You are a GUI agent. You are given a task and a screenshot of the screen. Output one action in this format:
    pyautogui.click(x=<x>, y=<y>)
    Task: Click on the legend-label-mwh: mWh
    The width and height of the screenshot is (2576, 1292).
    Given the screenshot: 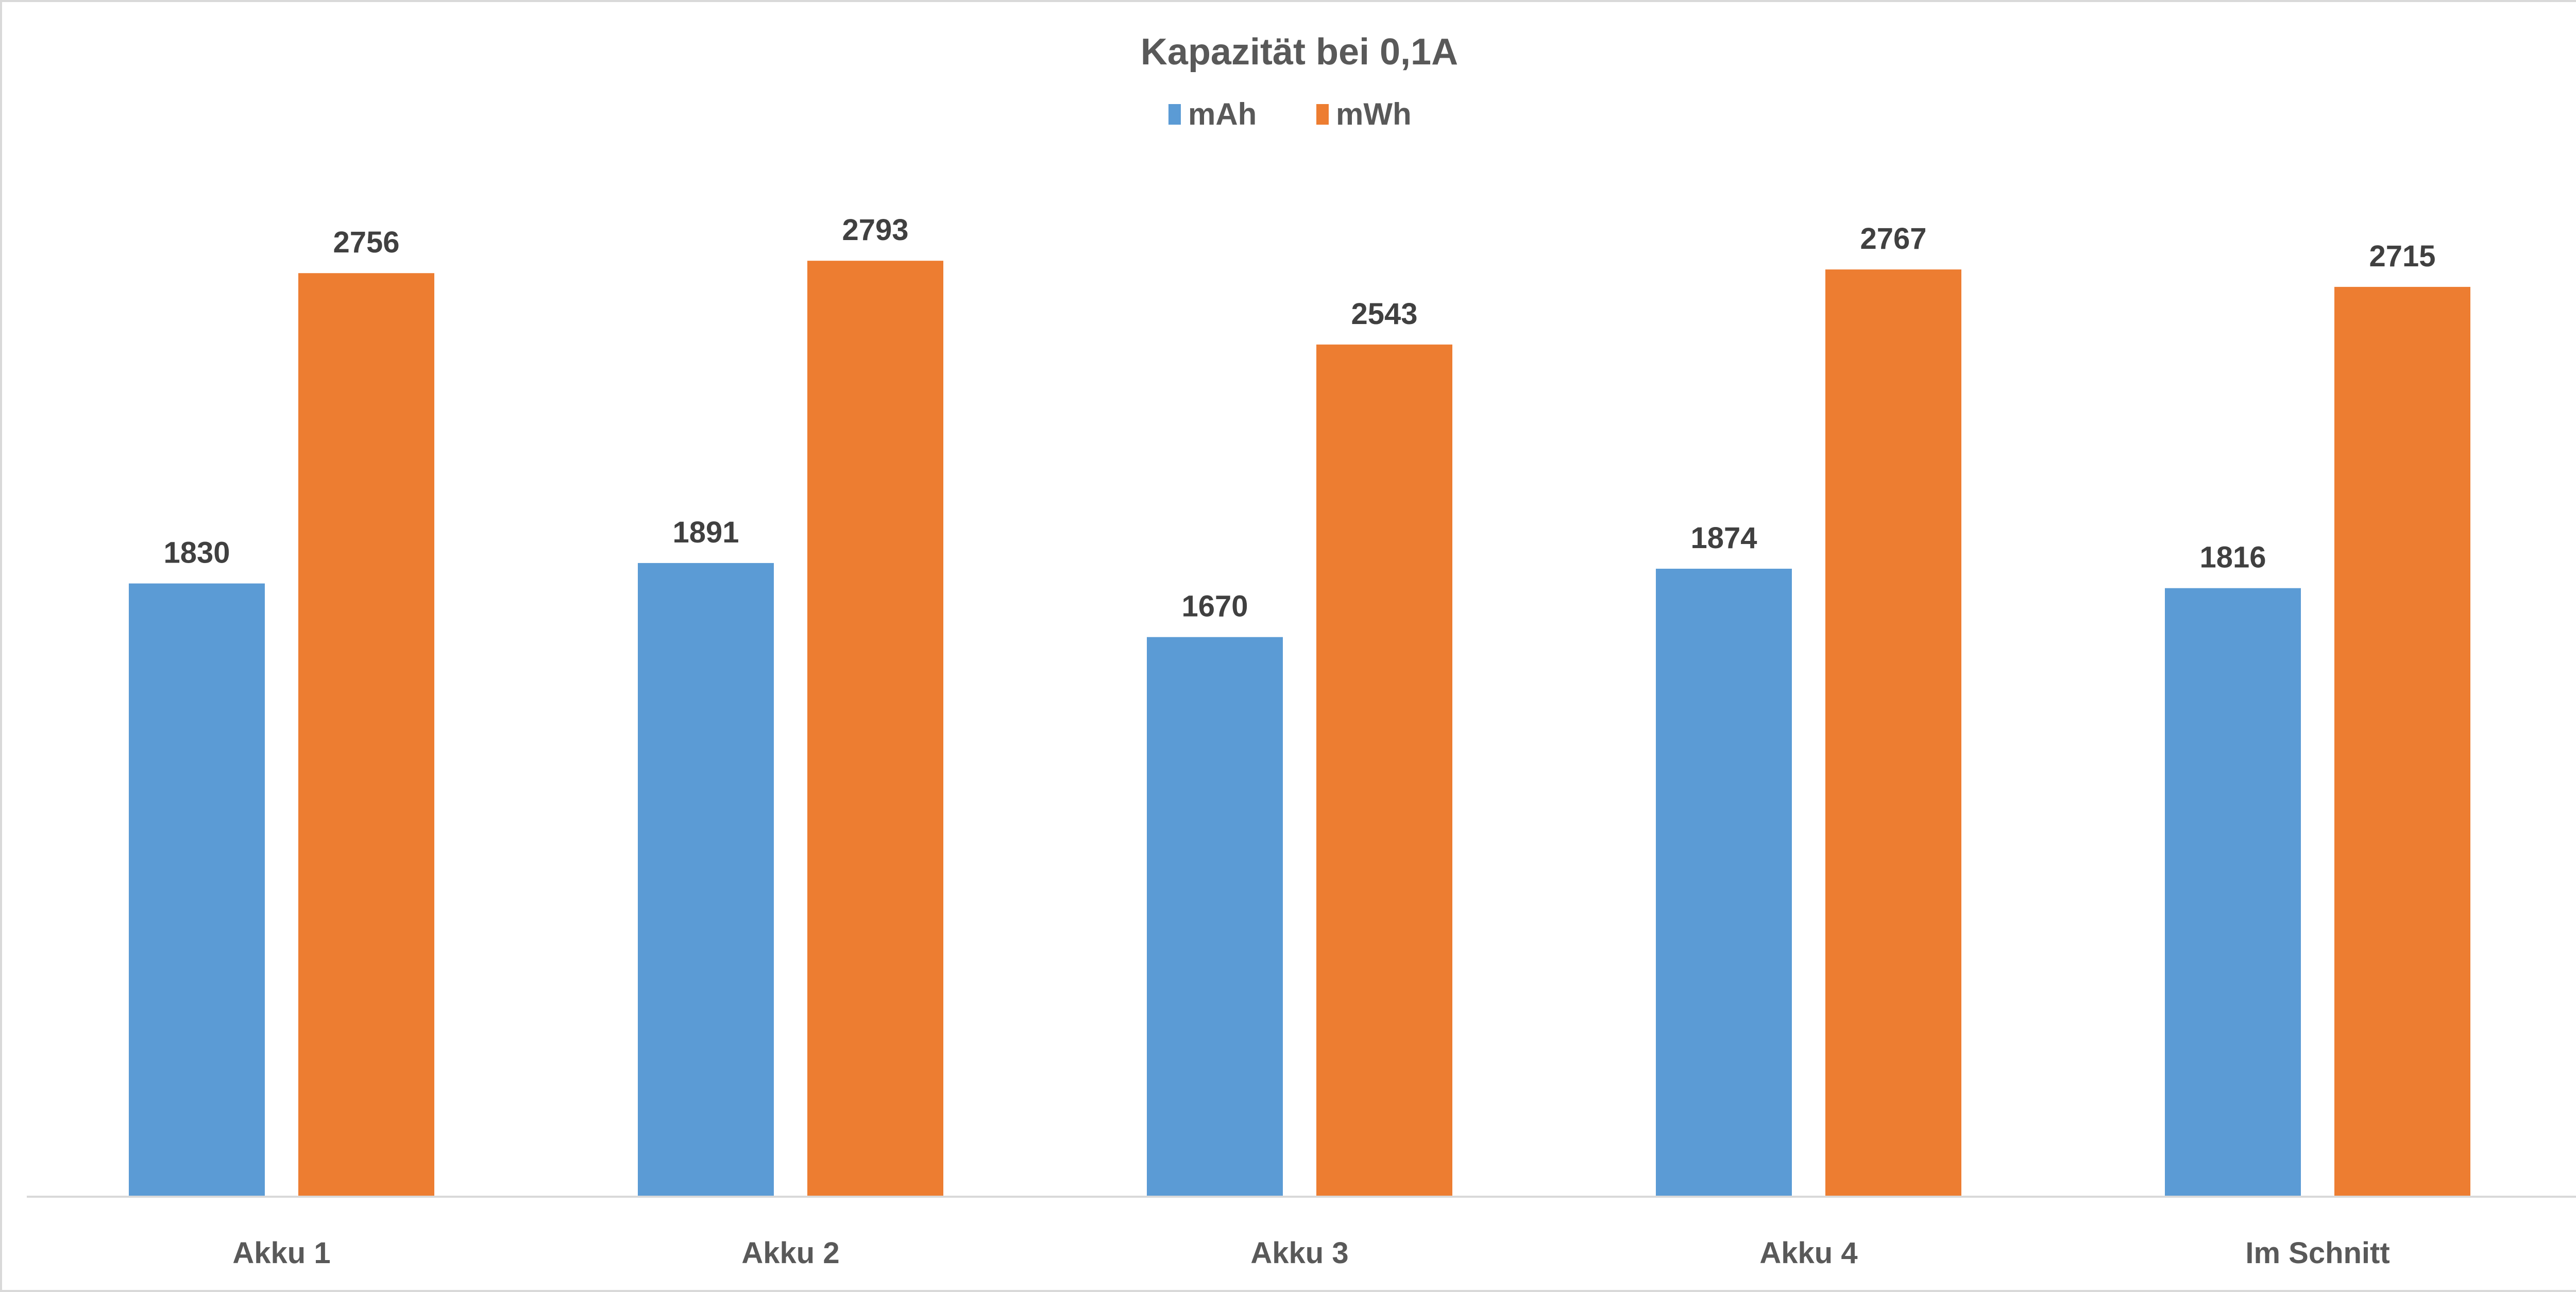 What is the action you would take?
    pyautogui.click(x=1374, y=114)
    